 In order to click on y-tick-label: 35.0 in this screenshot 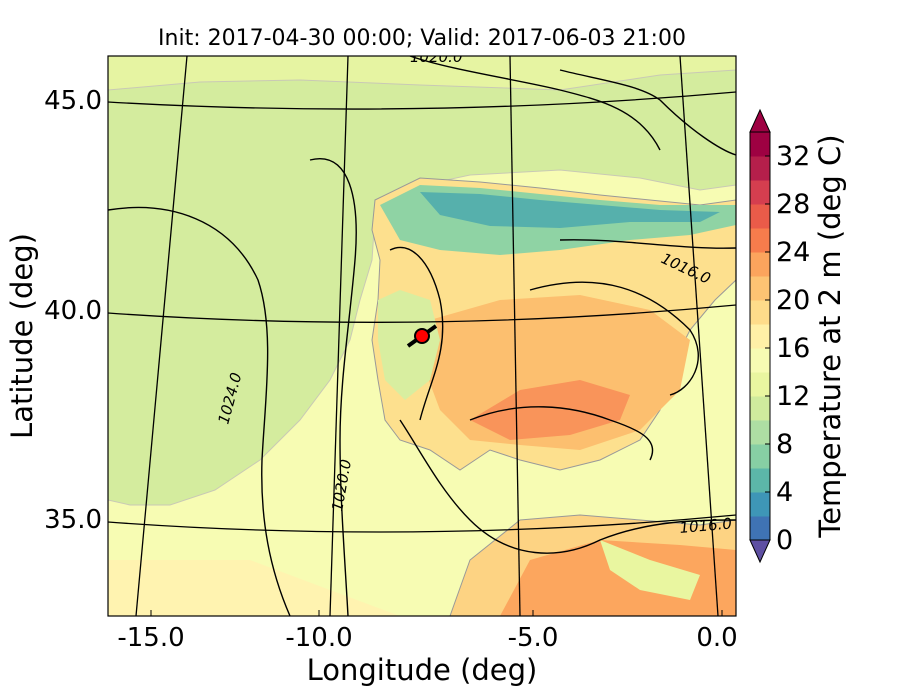, I will do `click(73, 520)`.